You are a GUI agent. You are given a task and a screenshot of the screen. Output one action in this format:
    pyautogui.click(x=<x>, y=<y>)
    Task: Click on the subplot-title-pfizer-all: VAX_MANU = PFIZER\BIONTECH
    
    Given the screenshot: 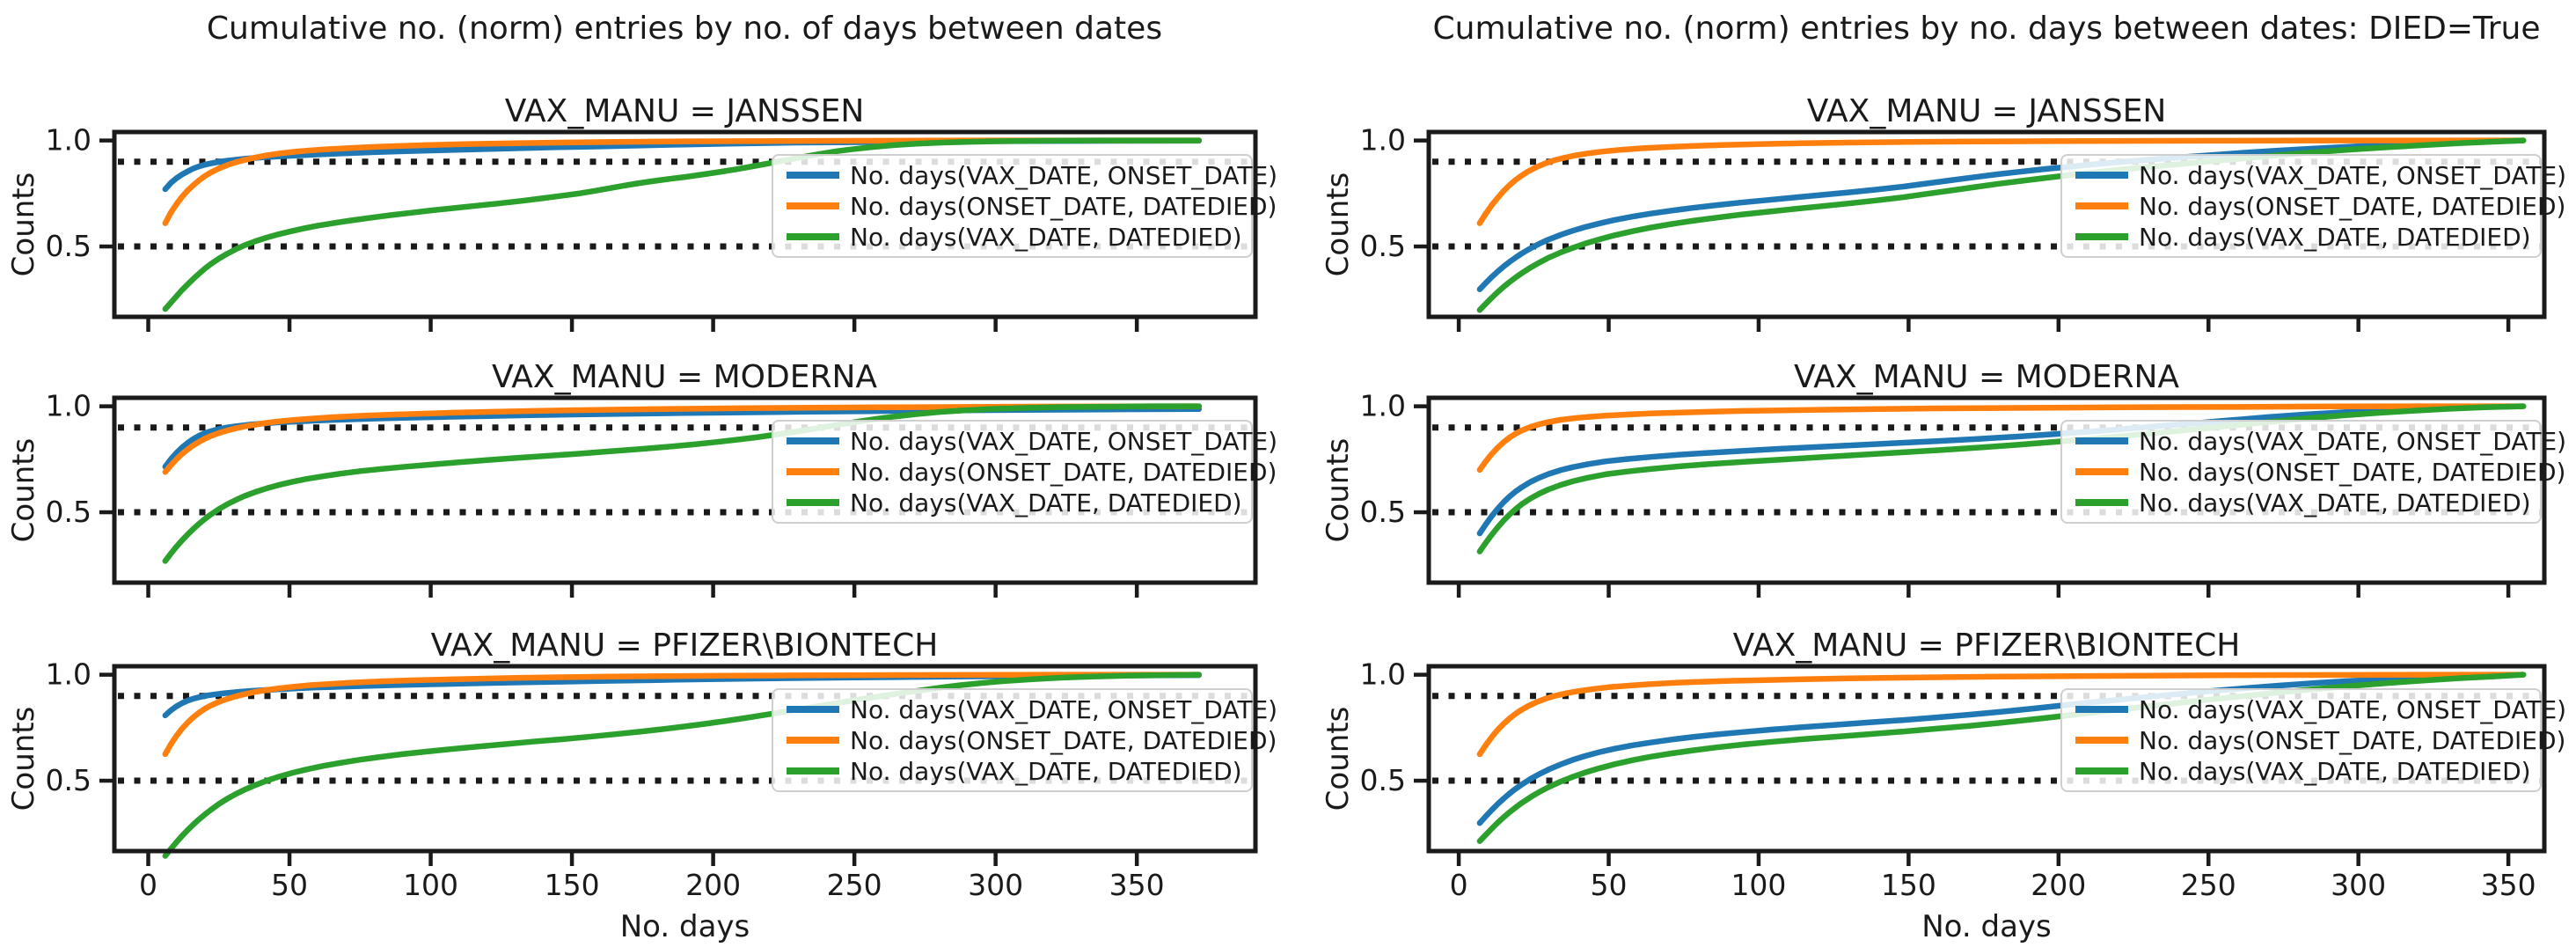 What is the action you would take?
    pyautogui.click(x=685, y=646)
    